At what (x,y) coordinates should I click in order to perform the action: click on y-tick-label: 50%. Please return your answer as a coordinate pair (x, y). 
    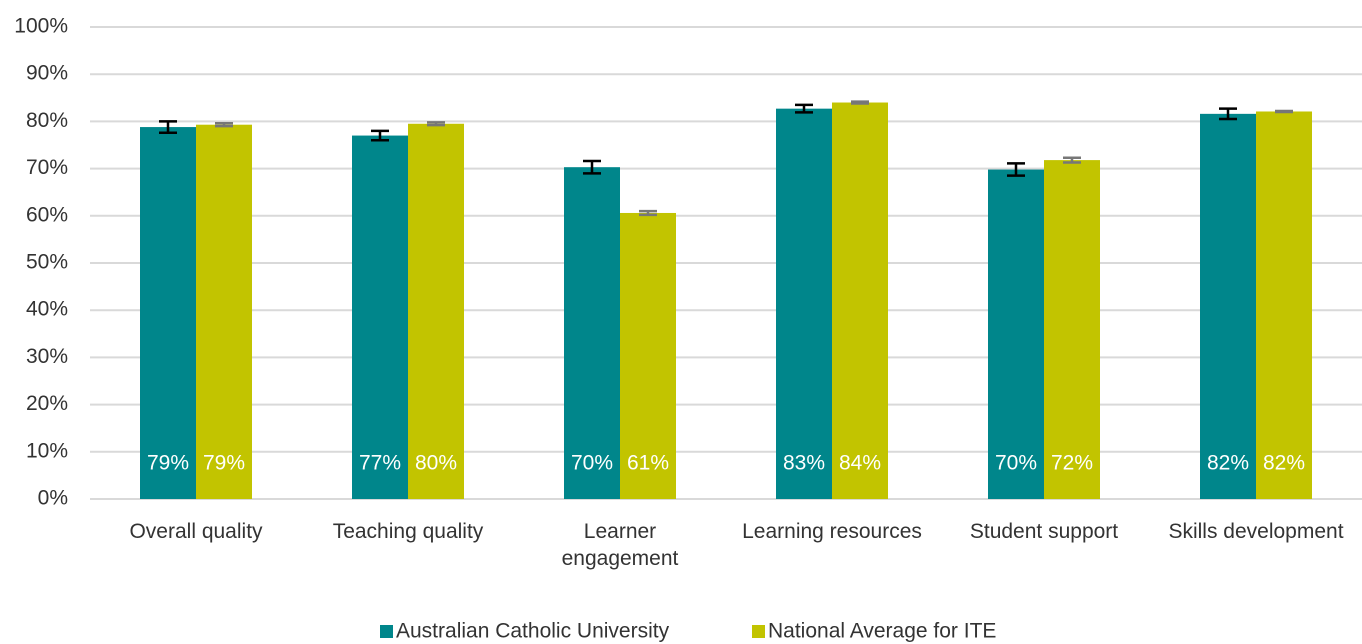
    Looking at the image, I should click on (47, 262).